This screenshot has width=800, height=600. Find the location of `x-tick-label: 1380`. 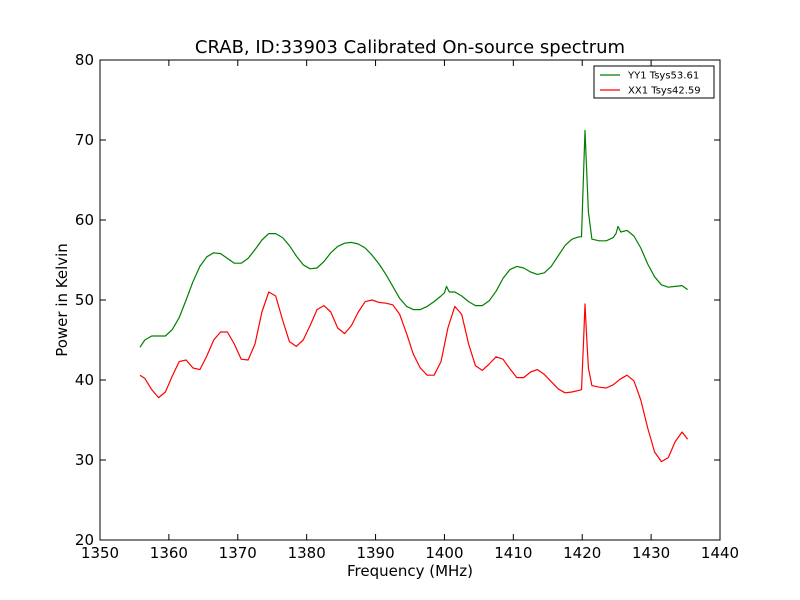

x-tick-label: 1380 is located at coordinates (307, 553).